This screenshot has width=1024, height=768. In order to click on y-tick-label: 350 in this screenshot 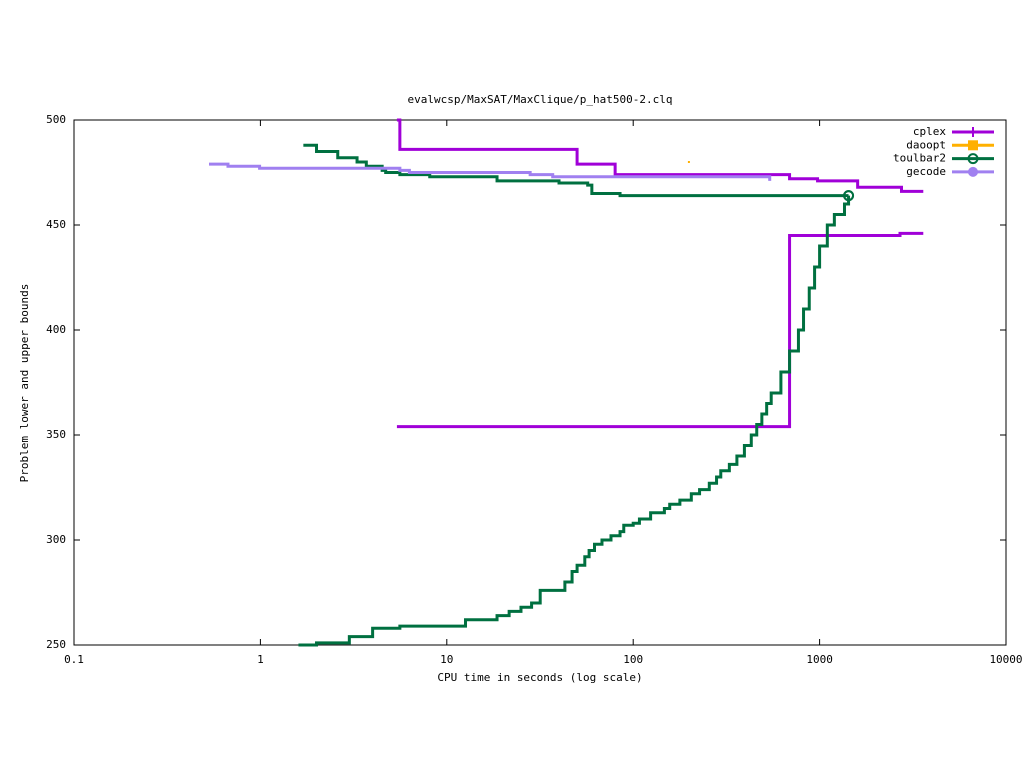, I will do `click(56, 434)`.